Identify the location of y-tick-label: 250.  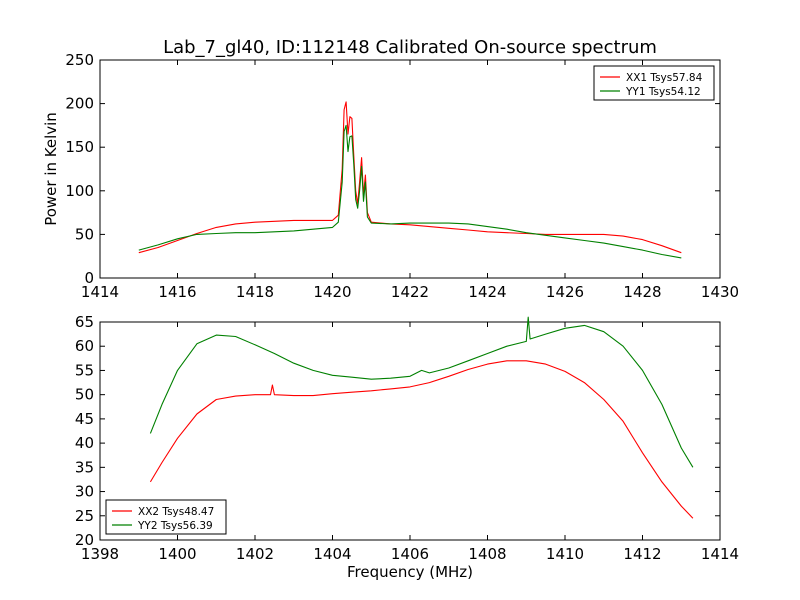
(79, 60).